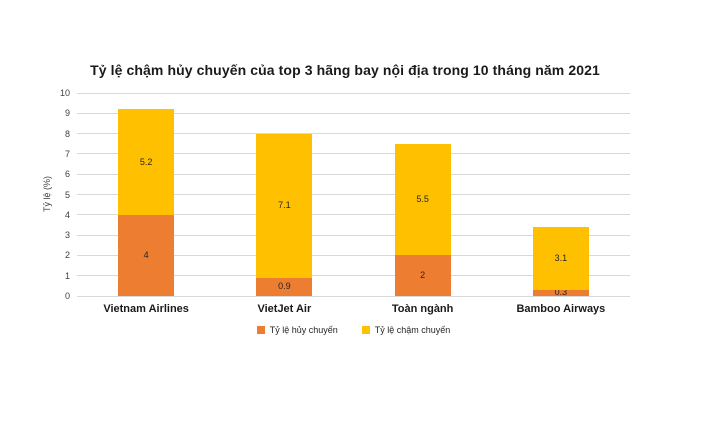 The image size is (720, 436). I want to click on y-tick-label: 0, so click(67, 296).